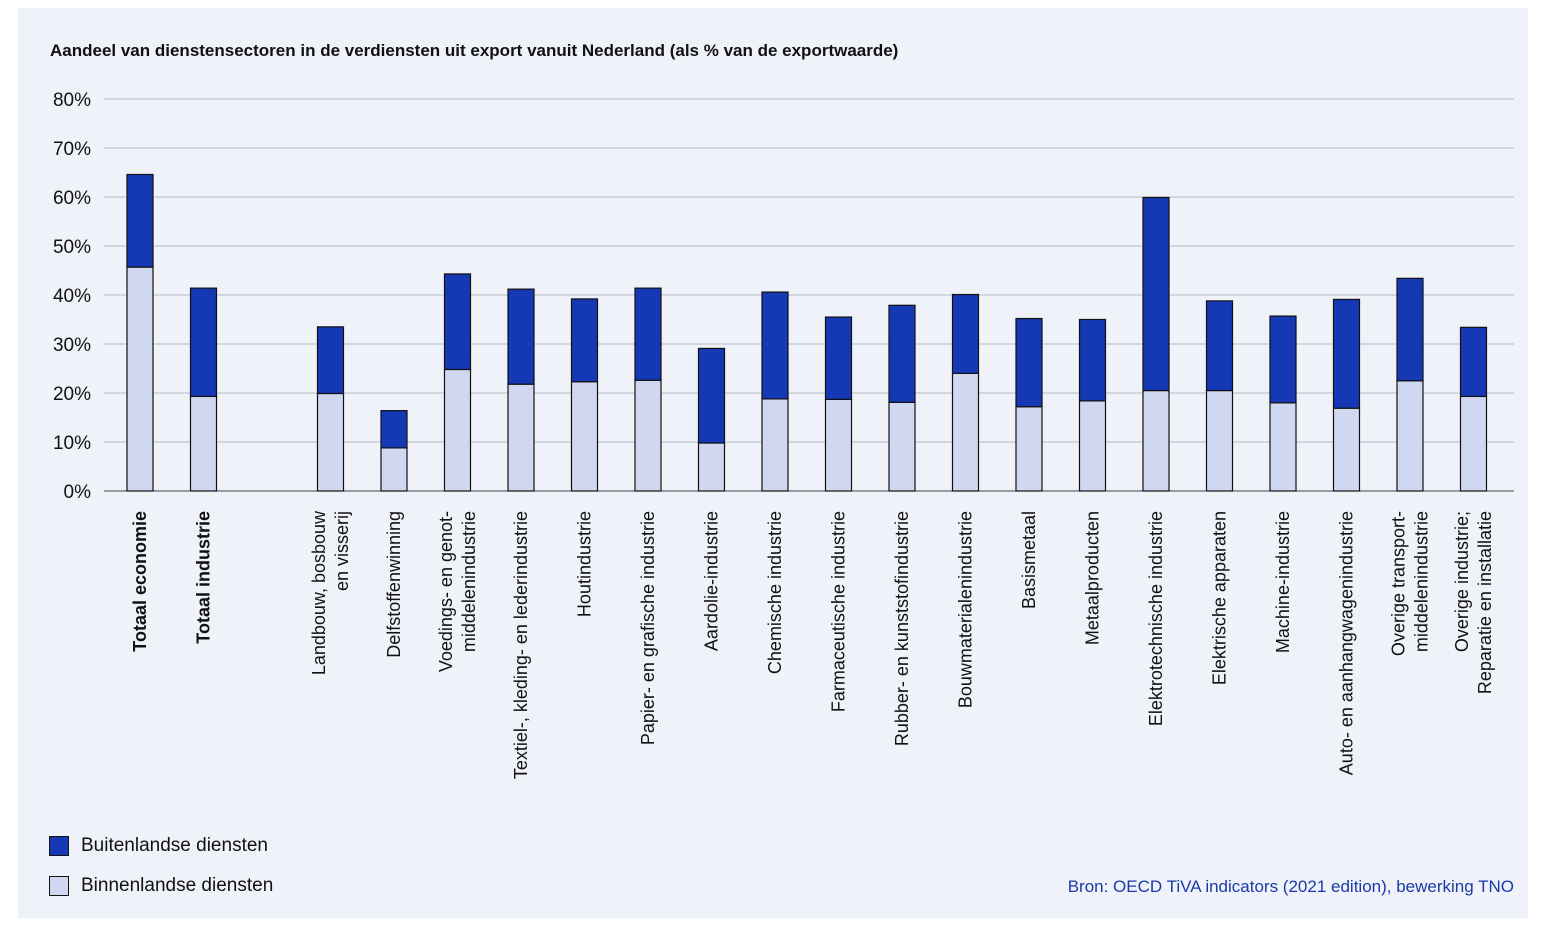  What do you see at coordinates (330, 592) in the screenshot?
I see `x-tick-label: Landbouw, bosbouw en visserij` at bounding box center [330, 592].